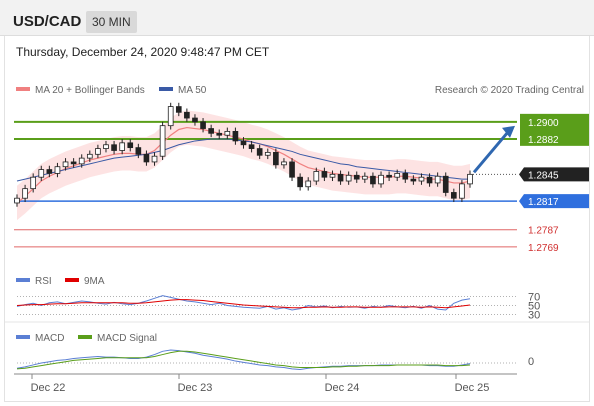 This screenshot has width=594, height=406. What do you see at coordinates (23, 280) in the screenshot?
I see `rsi-legend-swatch` at bounding box center [23, 280].